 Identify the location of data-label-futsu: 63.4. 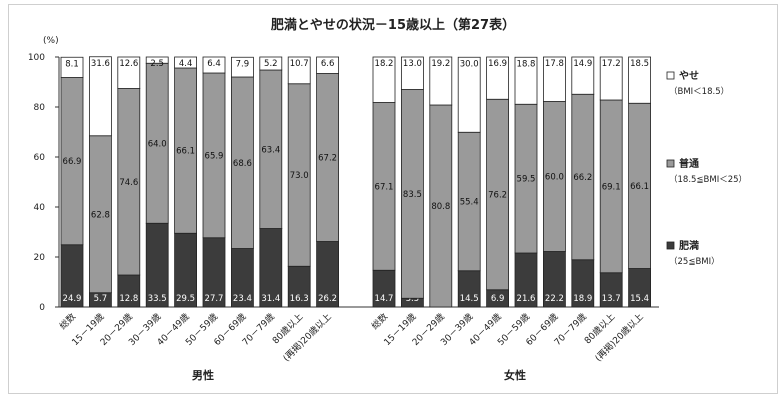
(270, 150).